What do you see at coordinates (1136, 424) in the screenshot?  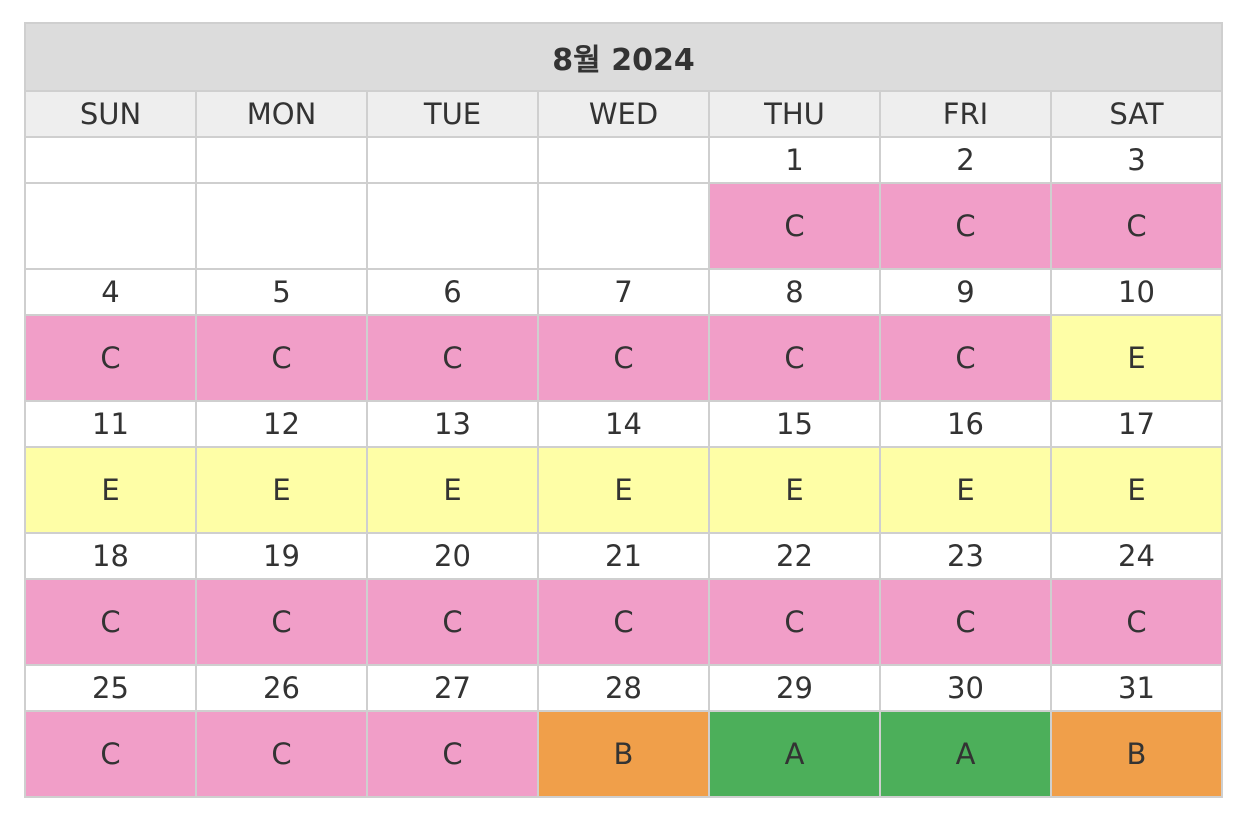 I see `date-cell: 17` at bounding box center [1136, 424].